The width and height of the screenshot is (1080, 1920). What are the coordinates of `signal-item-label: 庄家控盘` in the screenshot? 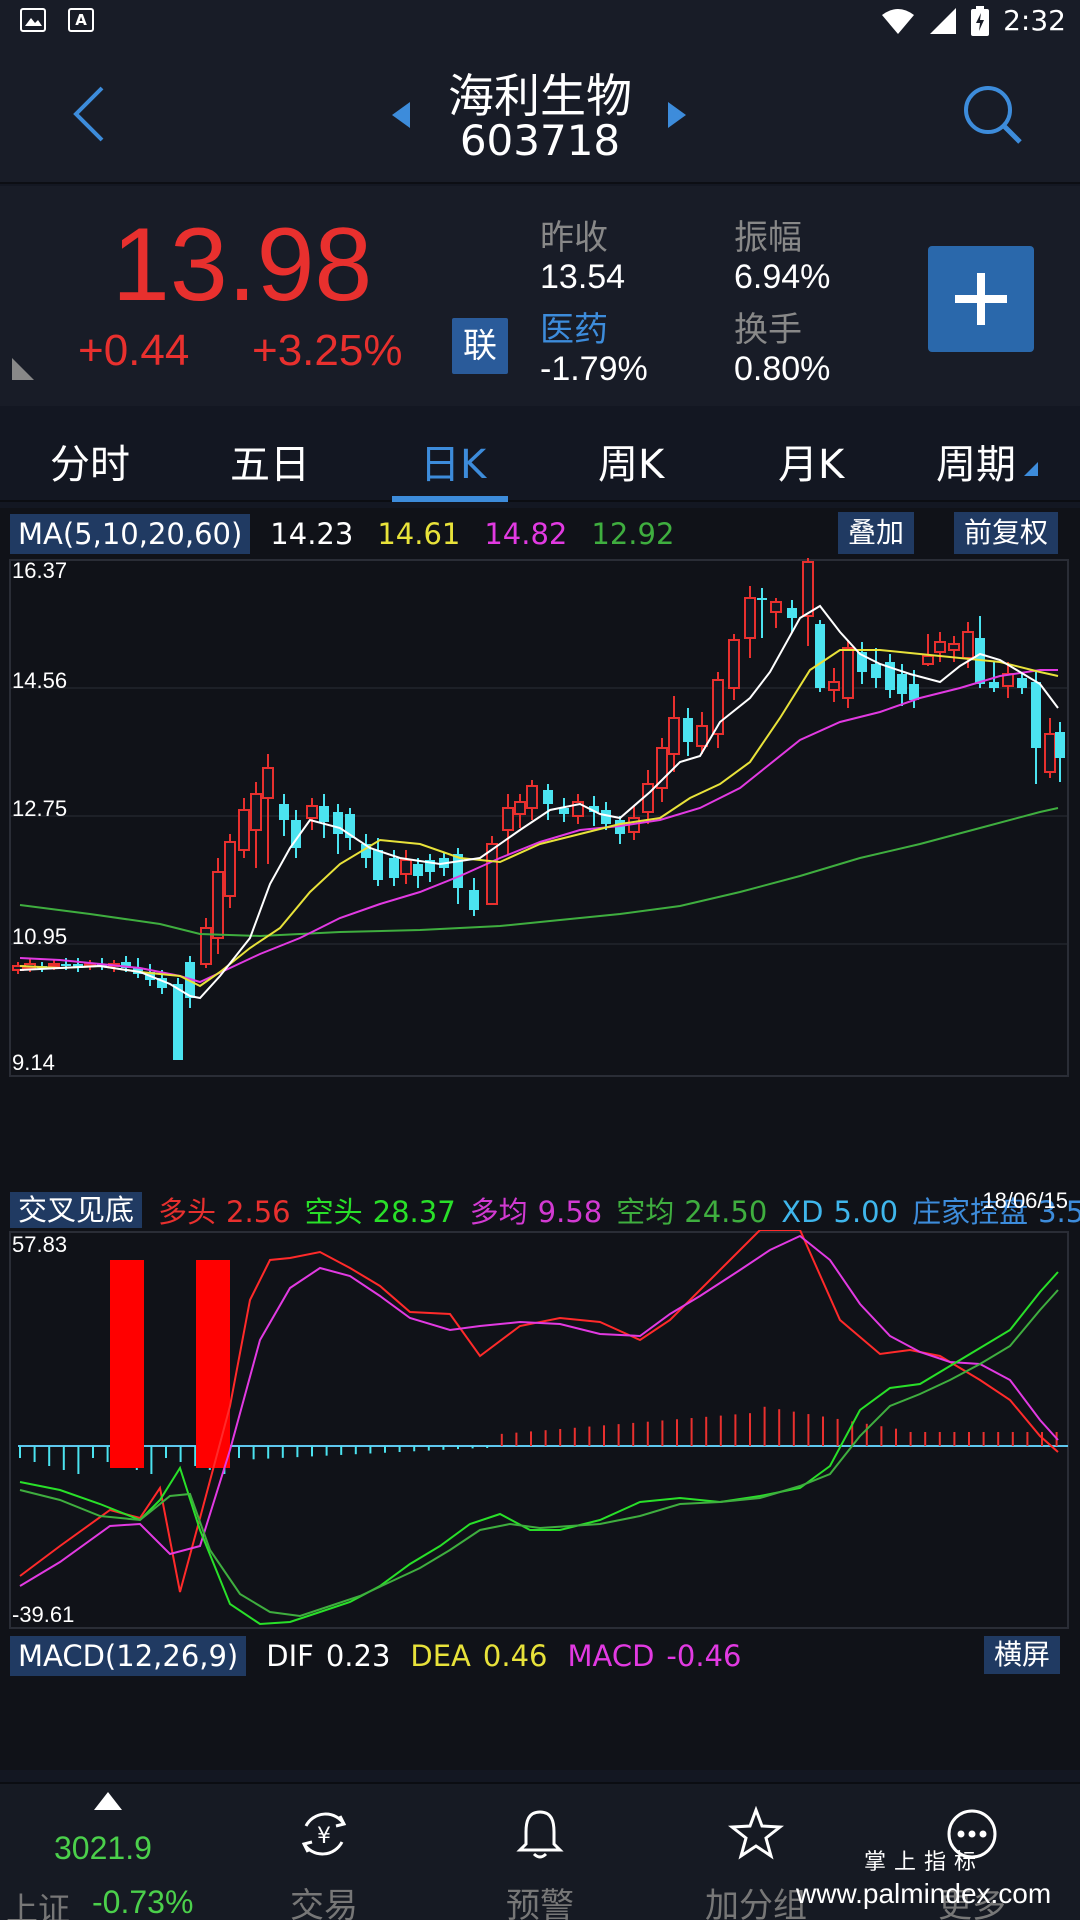 It's located at (970, 1212).